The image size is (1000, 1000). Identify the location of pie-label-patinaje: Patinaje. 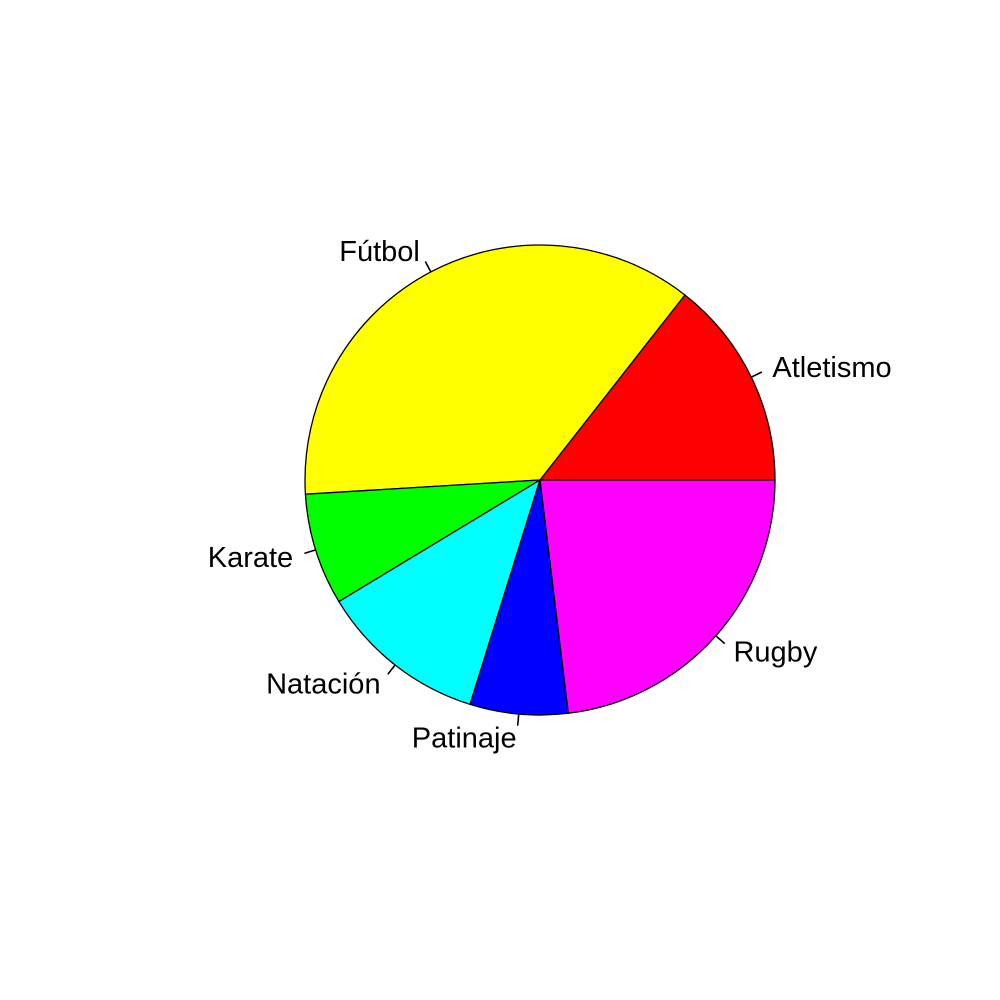
(464, 738).